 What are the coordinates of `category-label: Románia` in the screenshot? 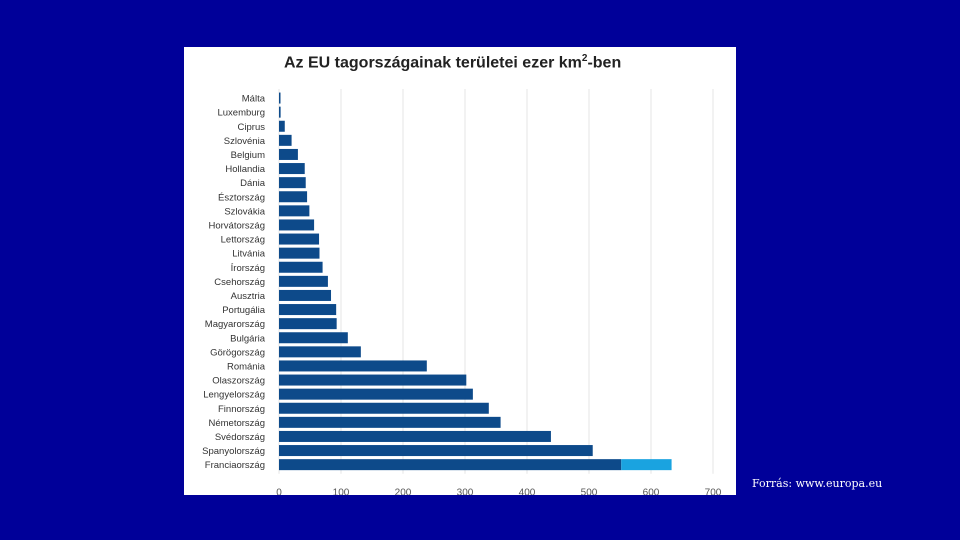 It's located at (246, 366).